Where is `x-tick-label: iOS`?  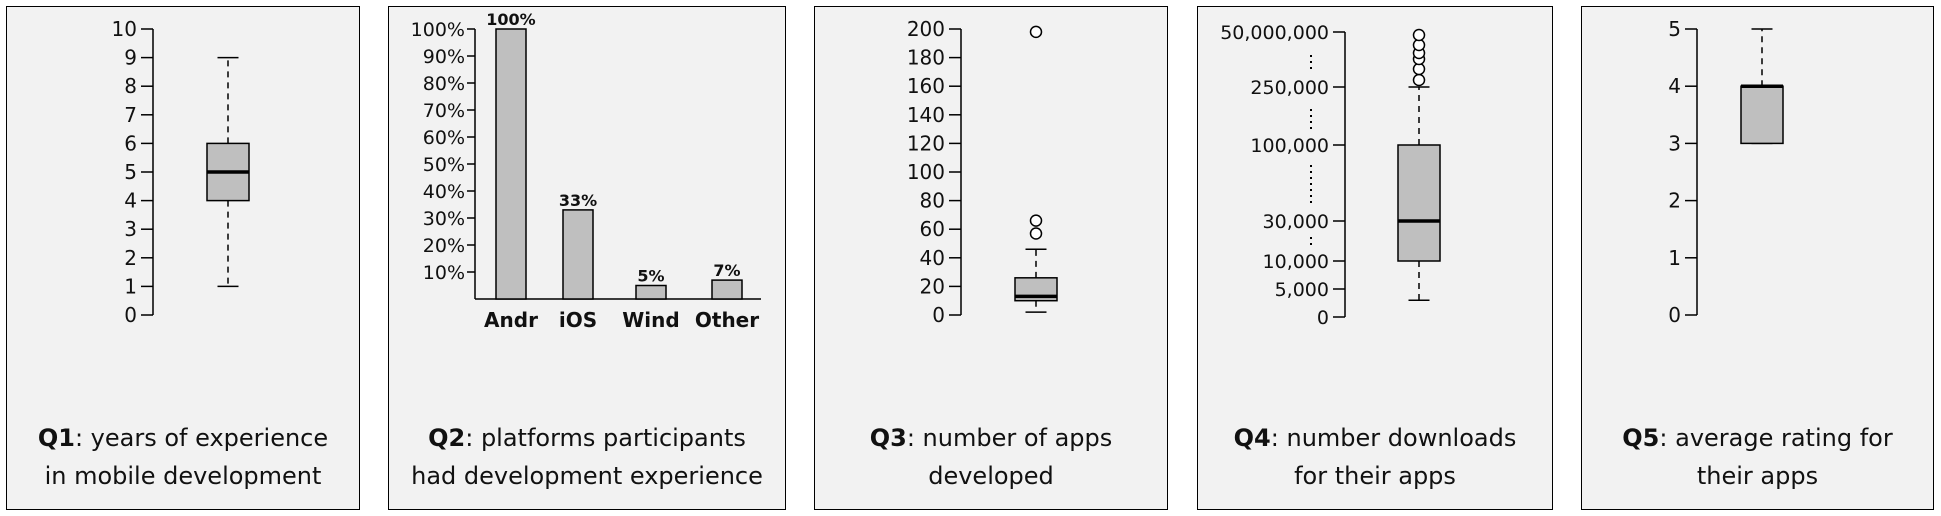 x-tick-label: iOS is located at coordinates (578, 320).